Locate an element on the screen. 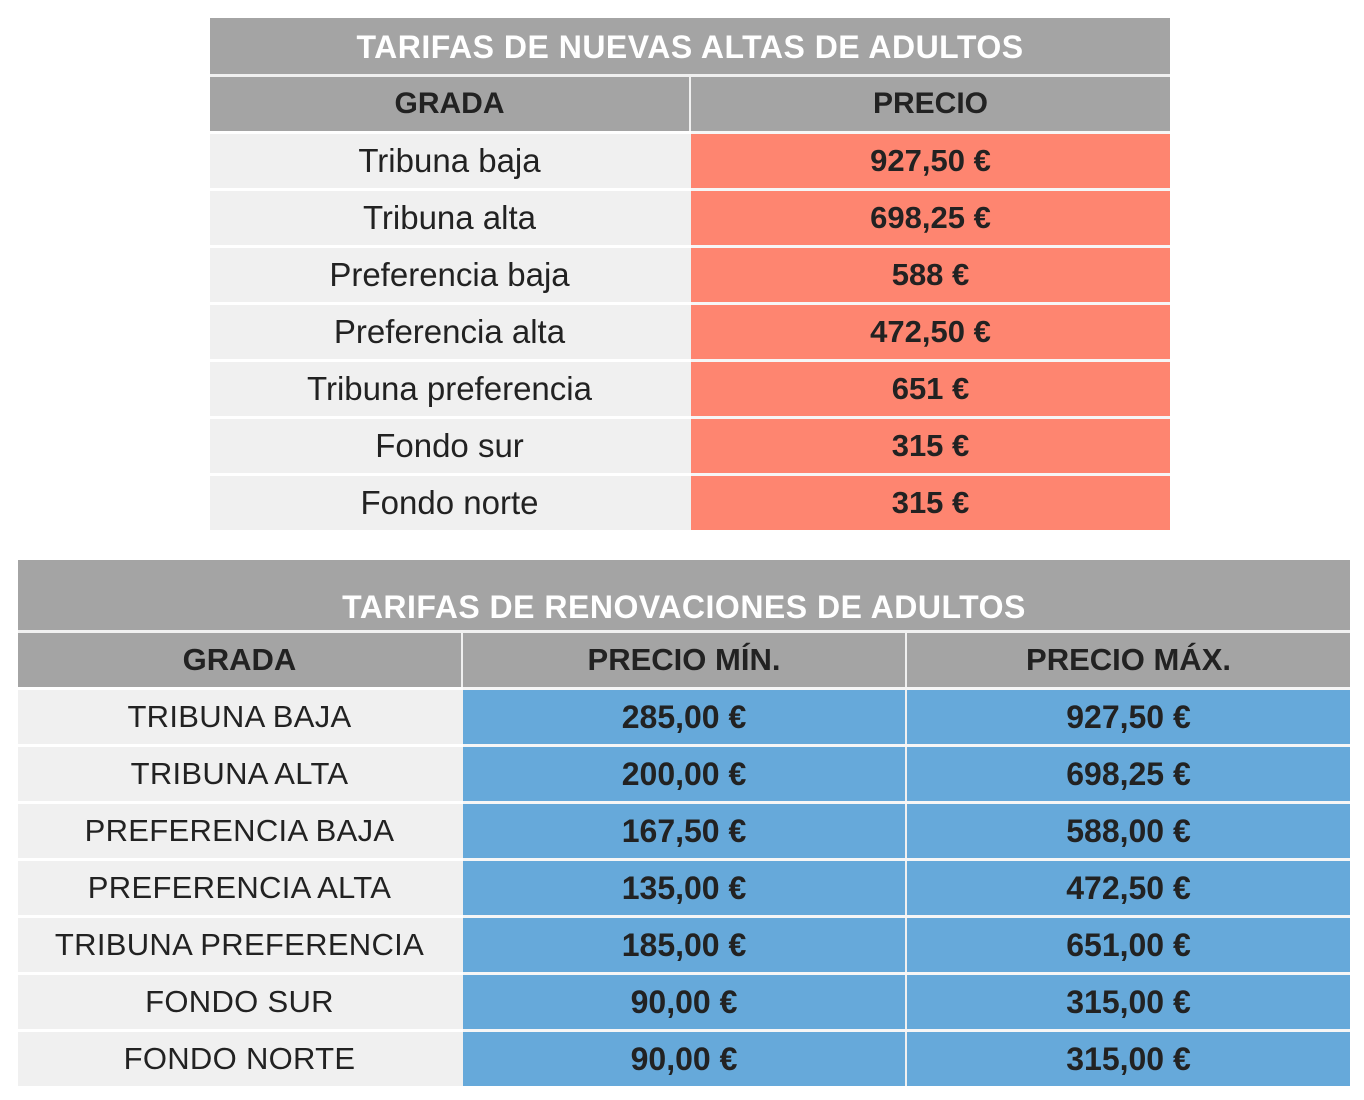 The width and height of the screenshot is (1364, 1100). table-header-row: GRADA PRECIO is located at coordinates (690, 103).